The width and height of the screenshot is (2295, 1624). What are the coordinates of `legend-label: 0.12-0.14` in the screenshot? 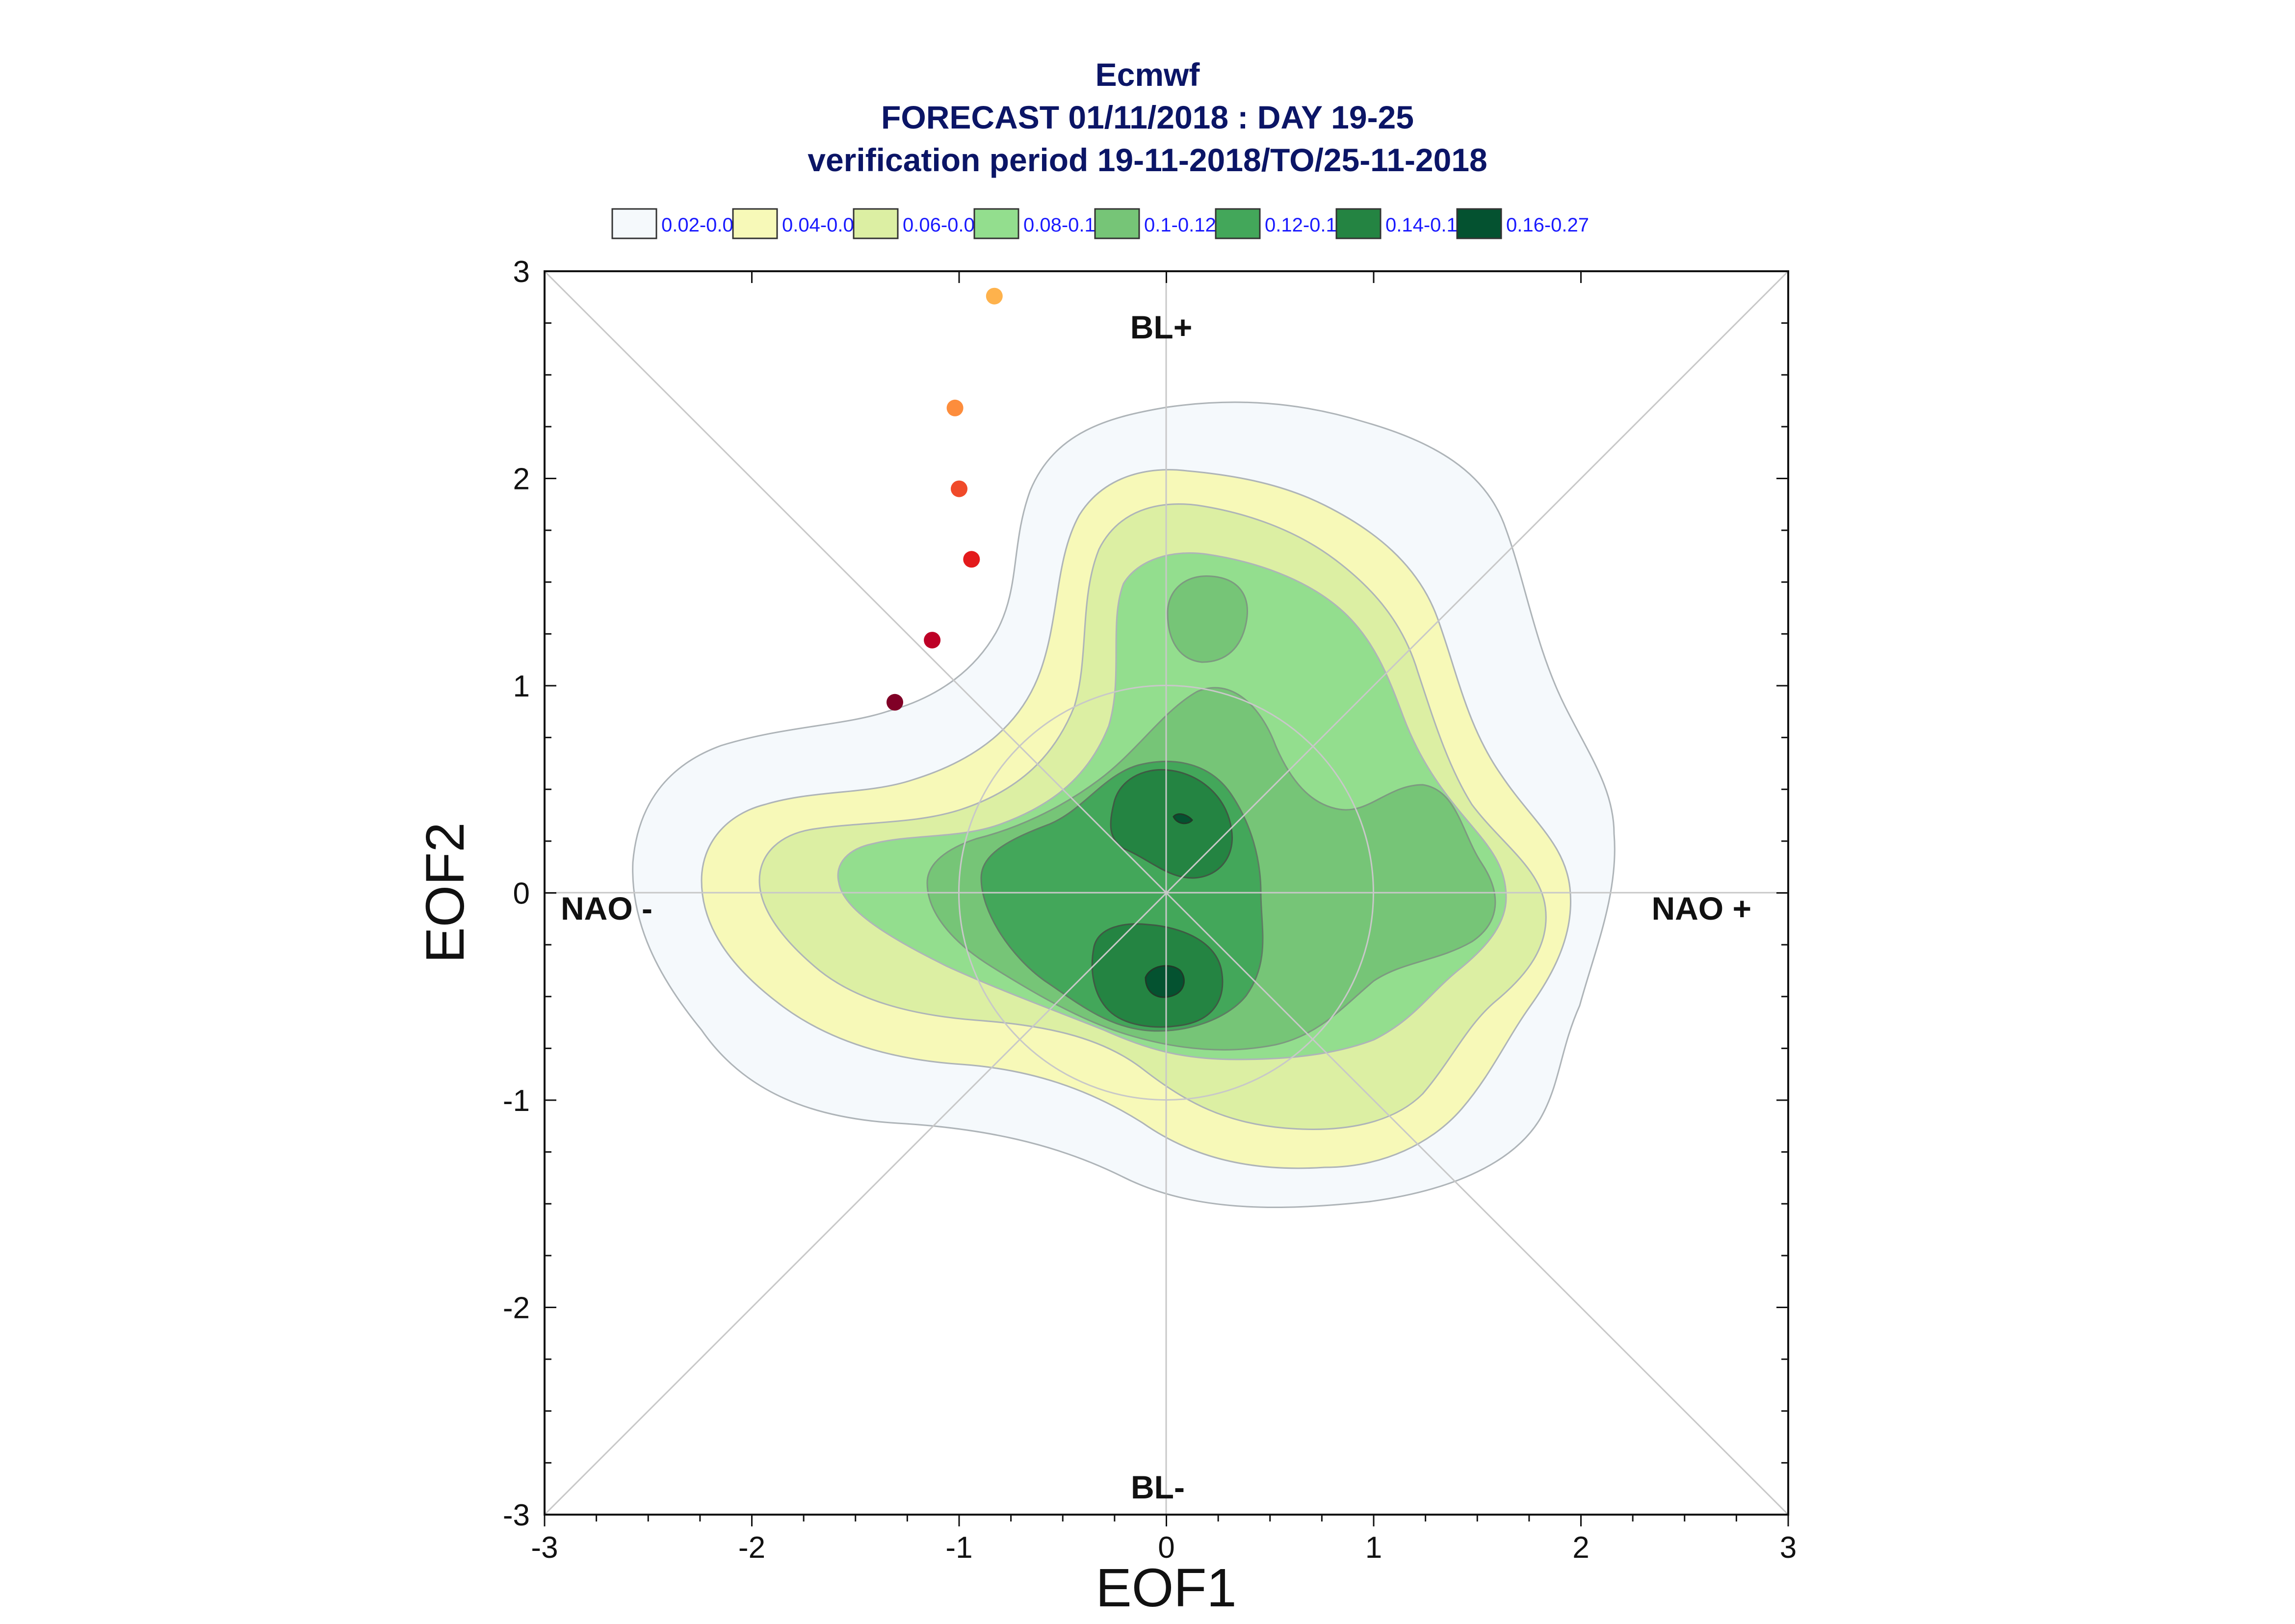 It's located at (1306, 225).